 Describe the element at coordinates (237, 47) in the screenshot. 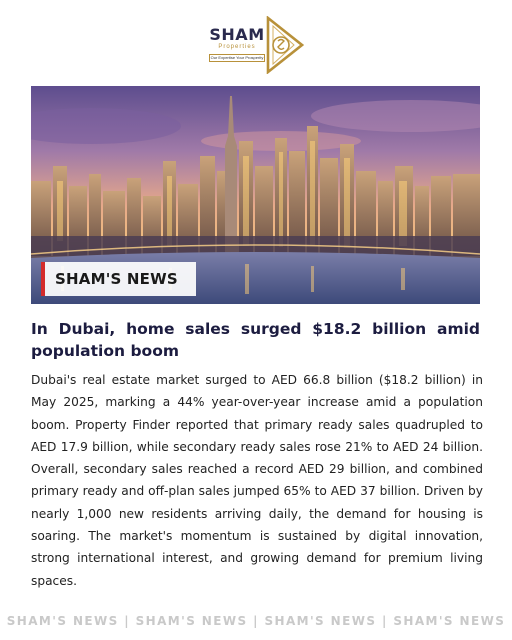

I see `logo-subtitle: Properties` at that location.